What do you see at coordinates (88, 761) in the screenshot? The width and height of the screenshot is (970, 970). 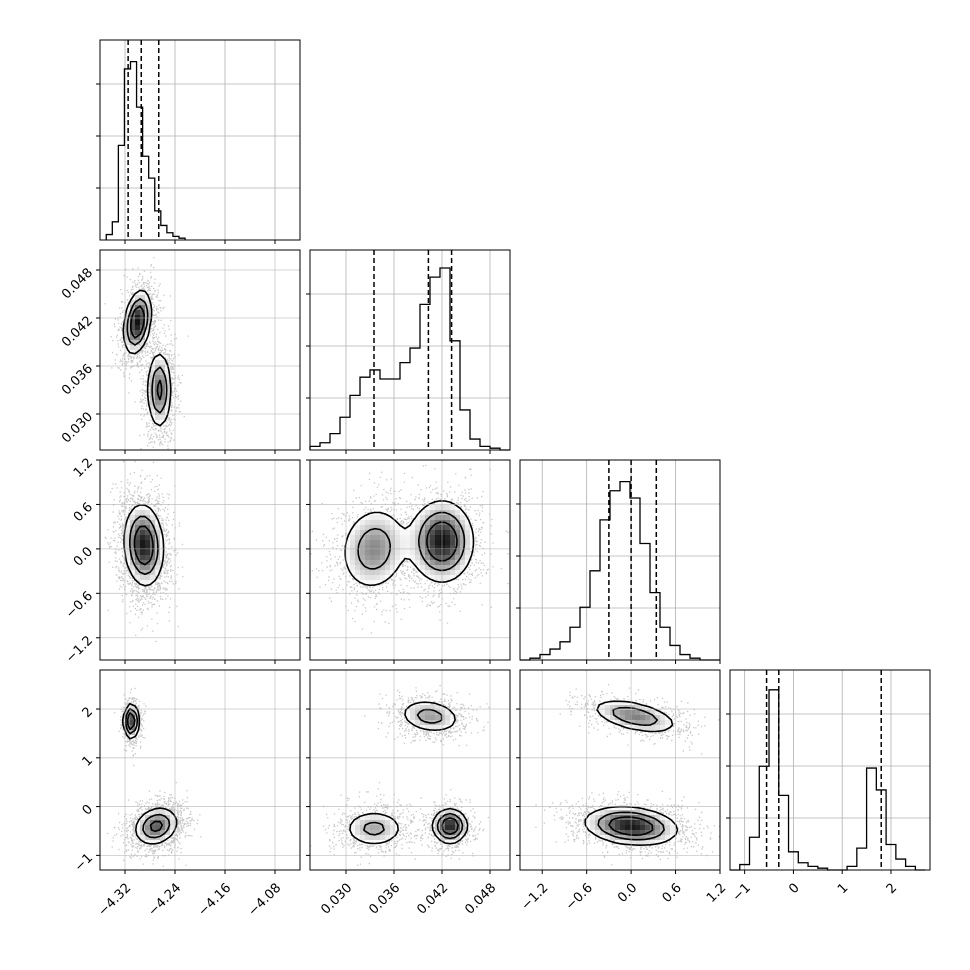 I see `y-tick-label: 1` at bounding box center [88, 761].